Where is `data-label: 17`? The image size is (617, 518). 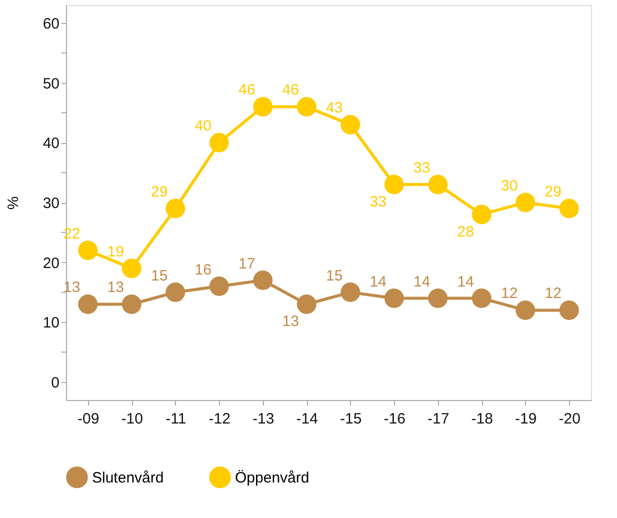
data-label: 17 is located at coordinates (247, 263).